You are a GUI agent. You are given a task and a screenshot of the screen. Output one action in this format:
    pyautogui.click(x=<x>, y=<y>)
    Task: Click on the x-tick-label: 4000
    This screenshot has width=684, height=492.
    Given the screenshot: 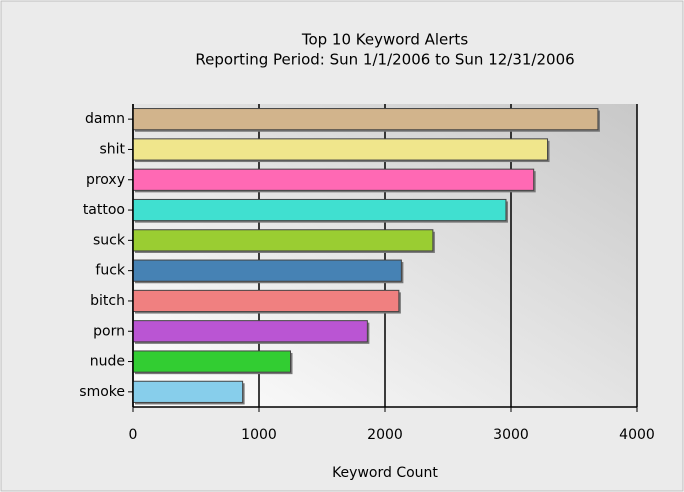 What is the action you would take?
    pyautogui.click(x=637, y=435)
    